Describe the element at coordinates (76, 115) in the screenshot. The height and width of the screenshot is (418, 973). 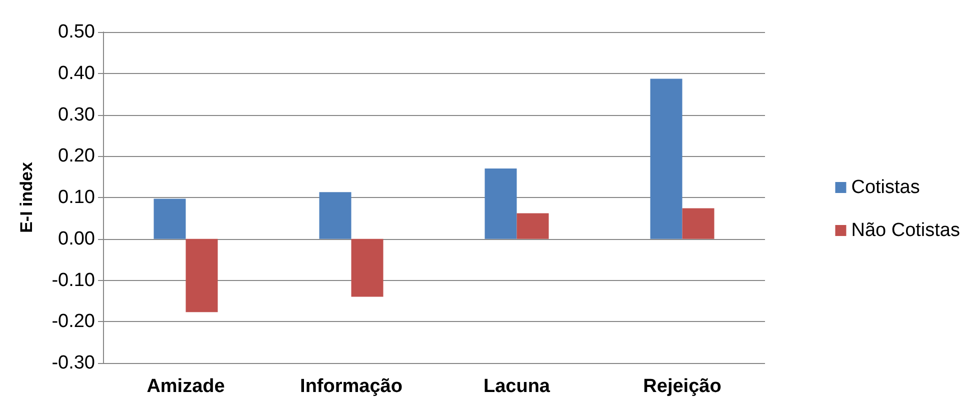
I see `y-tick-label: 0.30` at that location.